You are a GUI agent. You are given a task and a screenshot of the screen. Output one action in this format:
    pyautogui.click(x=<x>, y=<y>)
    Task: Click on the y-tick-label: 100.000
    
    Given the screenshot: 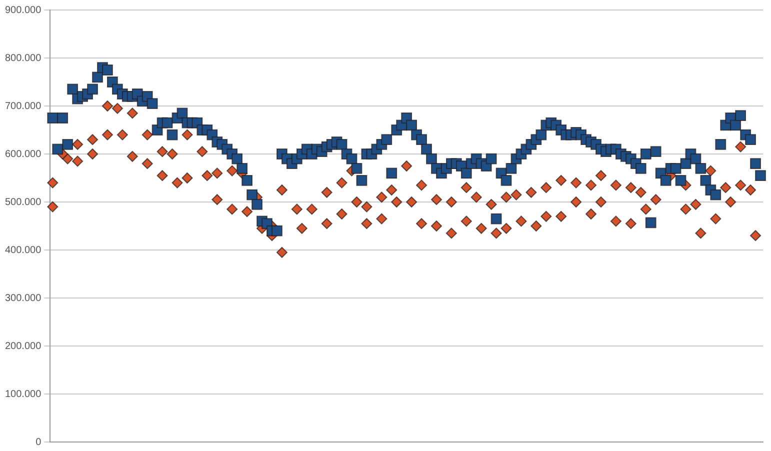 What is the action you would take?
    pyautogui.click(x=23, y=394)
    